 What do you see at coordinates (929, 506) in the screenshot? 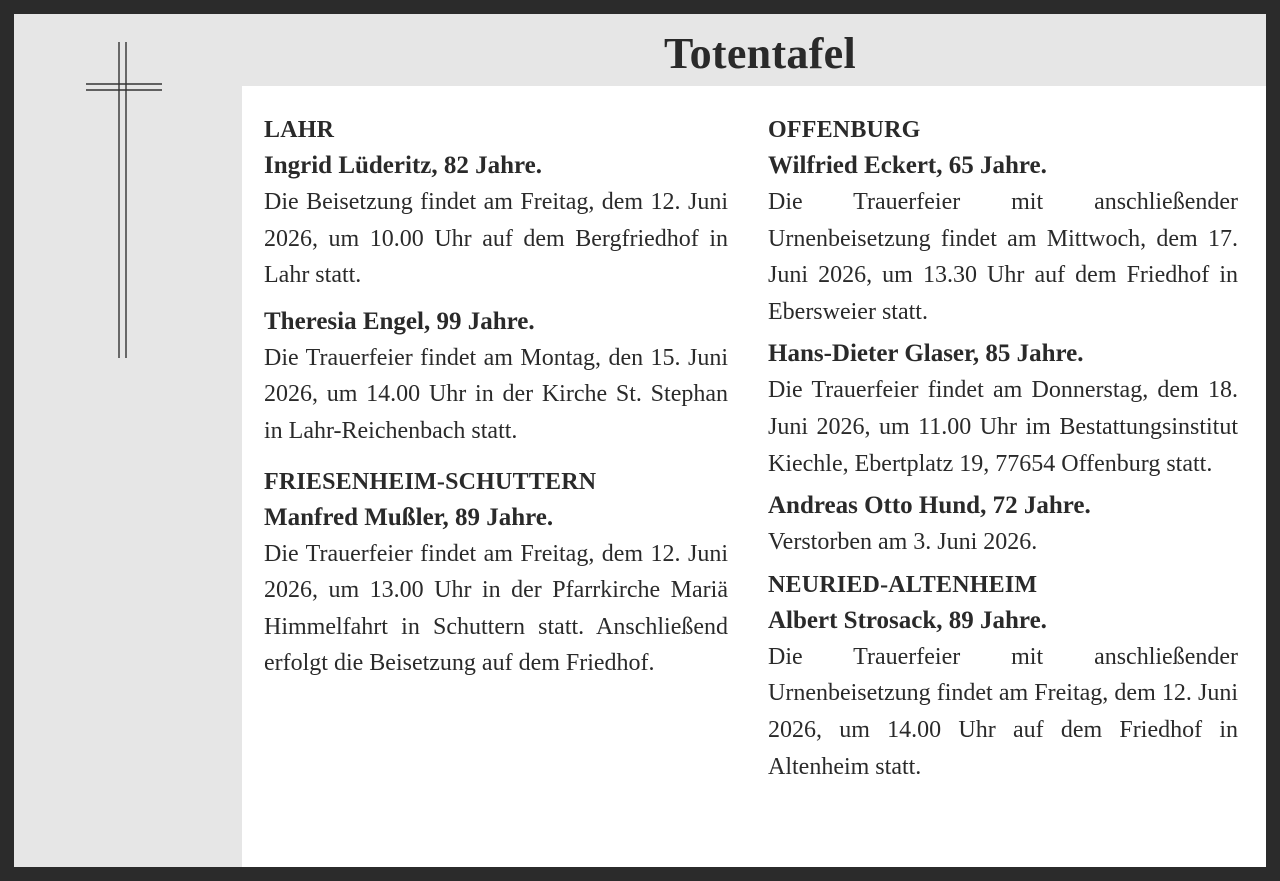
I see `deceased-name: Andreas Otto Hund, 72 Jahre.` at bounding box center [929, 506].